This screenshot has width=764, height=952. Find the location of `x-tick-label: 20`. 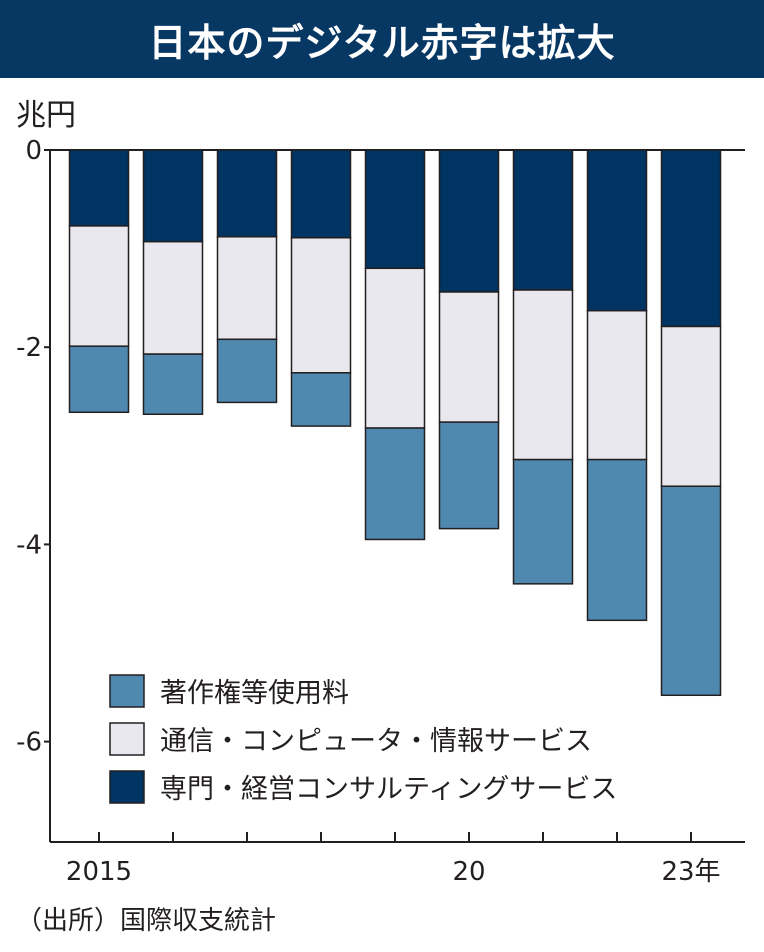

x-tick-label: 20 is located at coordinates (468, 872).